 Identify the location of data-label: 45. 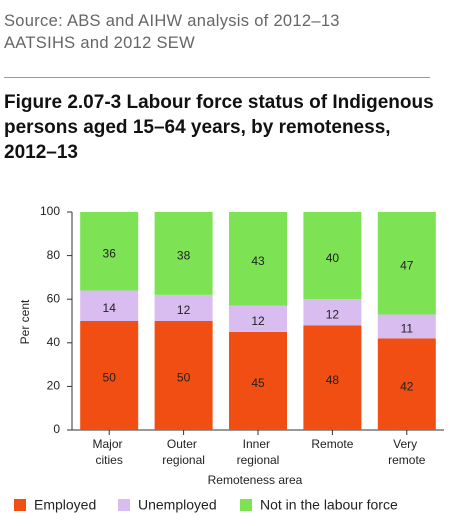
(258, 383).